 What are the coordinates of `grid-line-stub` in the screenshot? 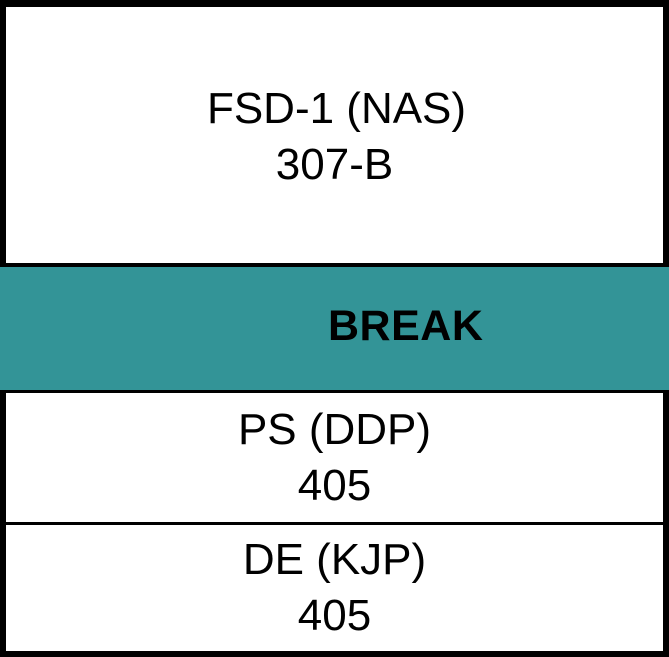 It's located at (3, 130).